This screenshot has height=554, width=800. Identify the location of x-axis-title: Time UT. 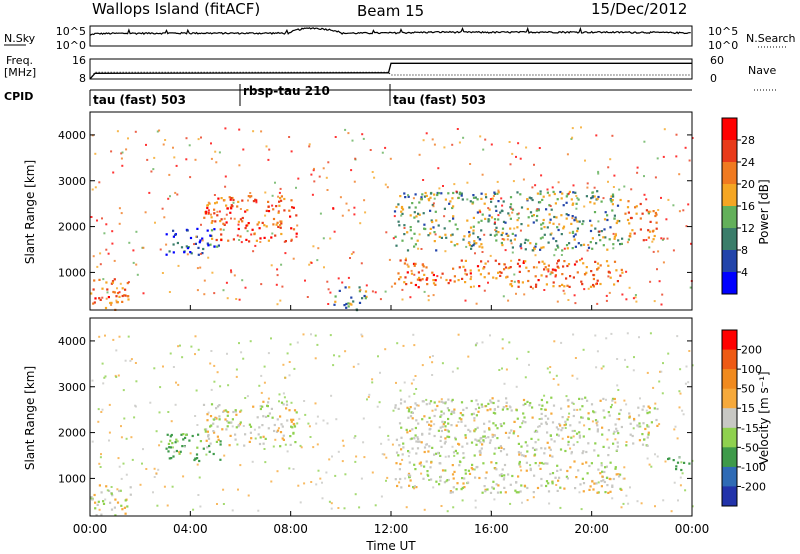
(390, 546).